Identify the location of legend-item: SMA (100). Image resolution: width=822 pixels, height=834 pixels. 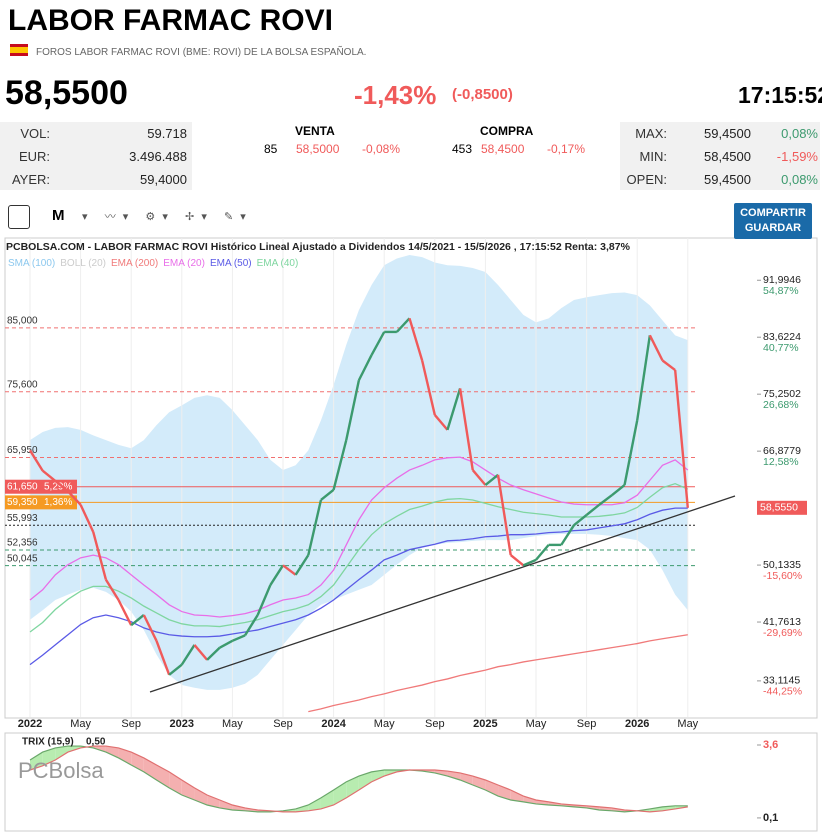
(32, 263).